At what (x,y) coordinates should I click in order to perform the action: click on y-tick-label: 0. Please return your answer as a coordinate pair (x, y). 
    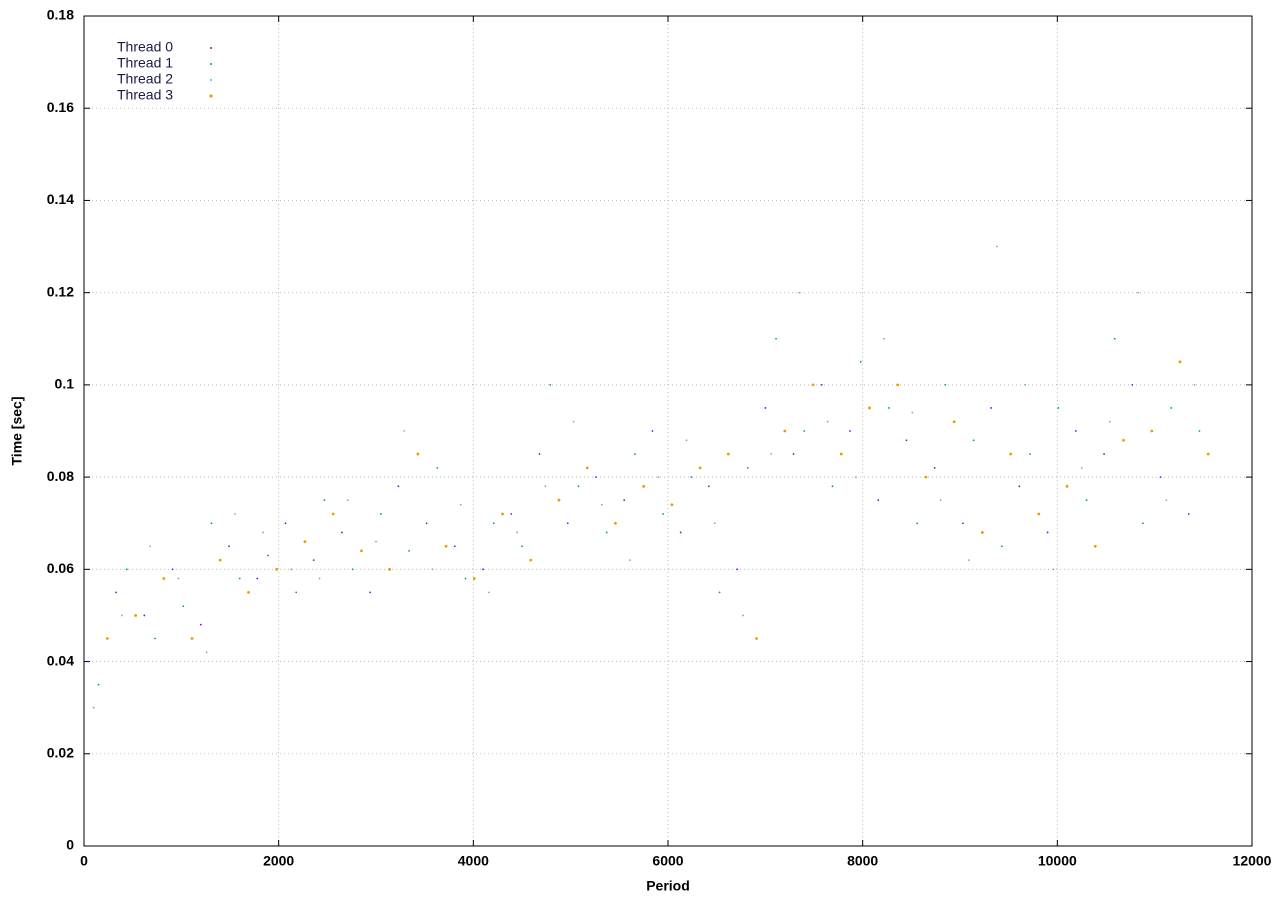
    Looking at the image, I should click on (70, 845).